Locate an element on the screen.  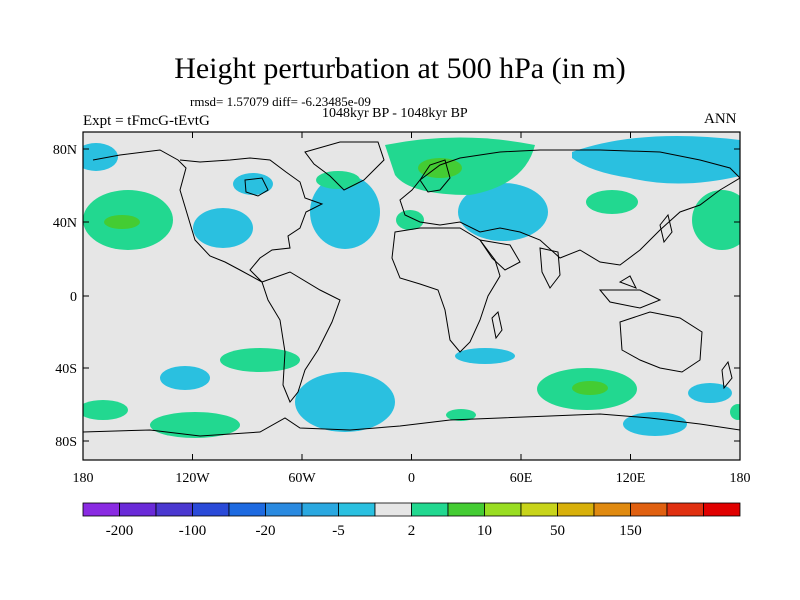
colorbar-label: -100 is located at coordinates (193, 531).